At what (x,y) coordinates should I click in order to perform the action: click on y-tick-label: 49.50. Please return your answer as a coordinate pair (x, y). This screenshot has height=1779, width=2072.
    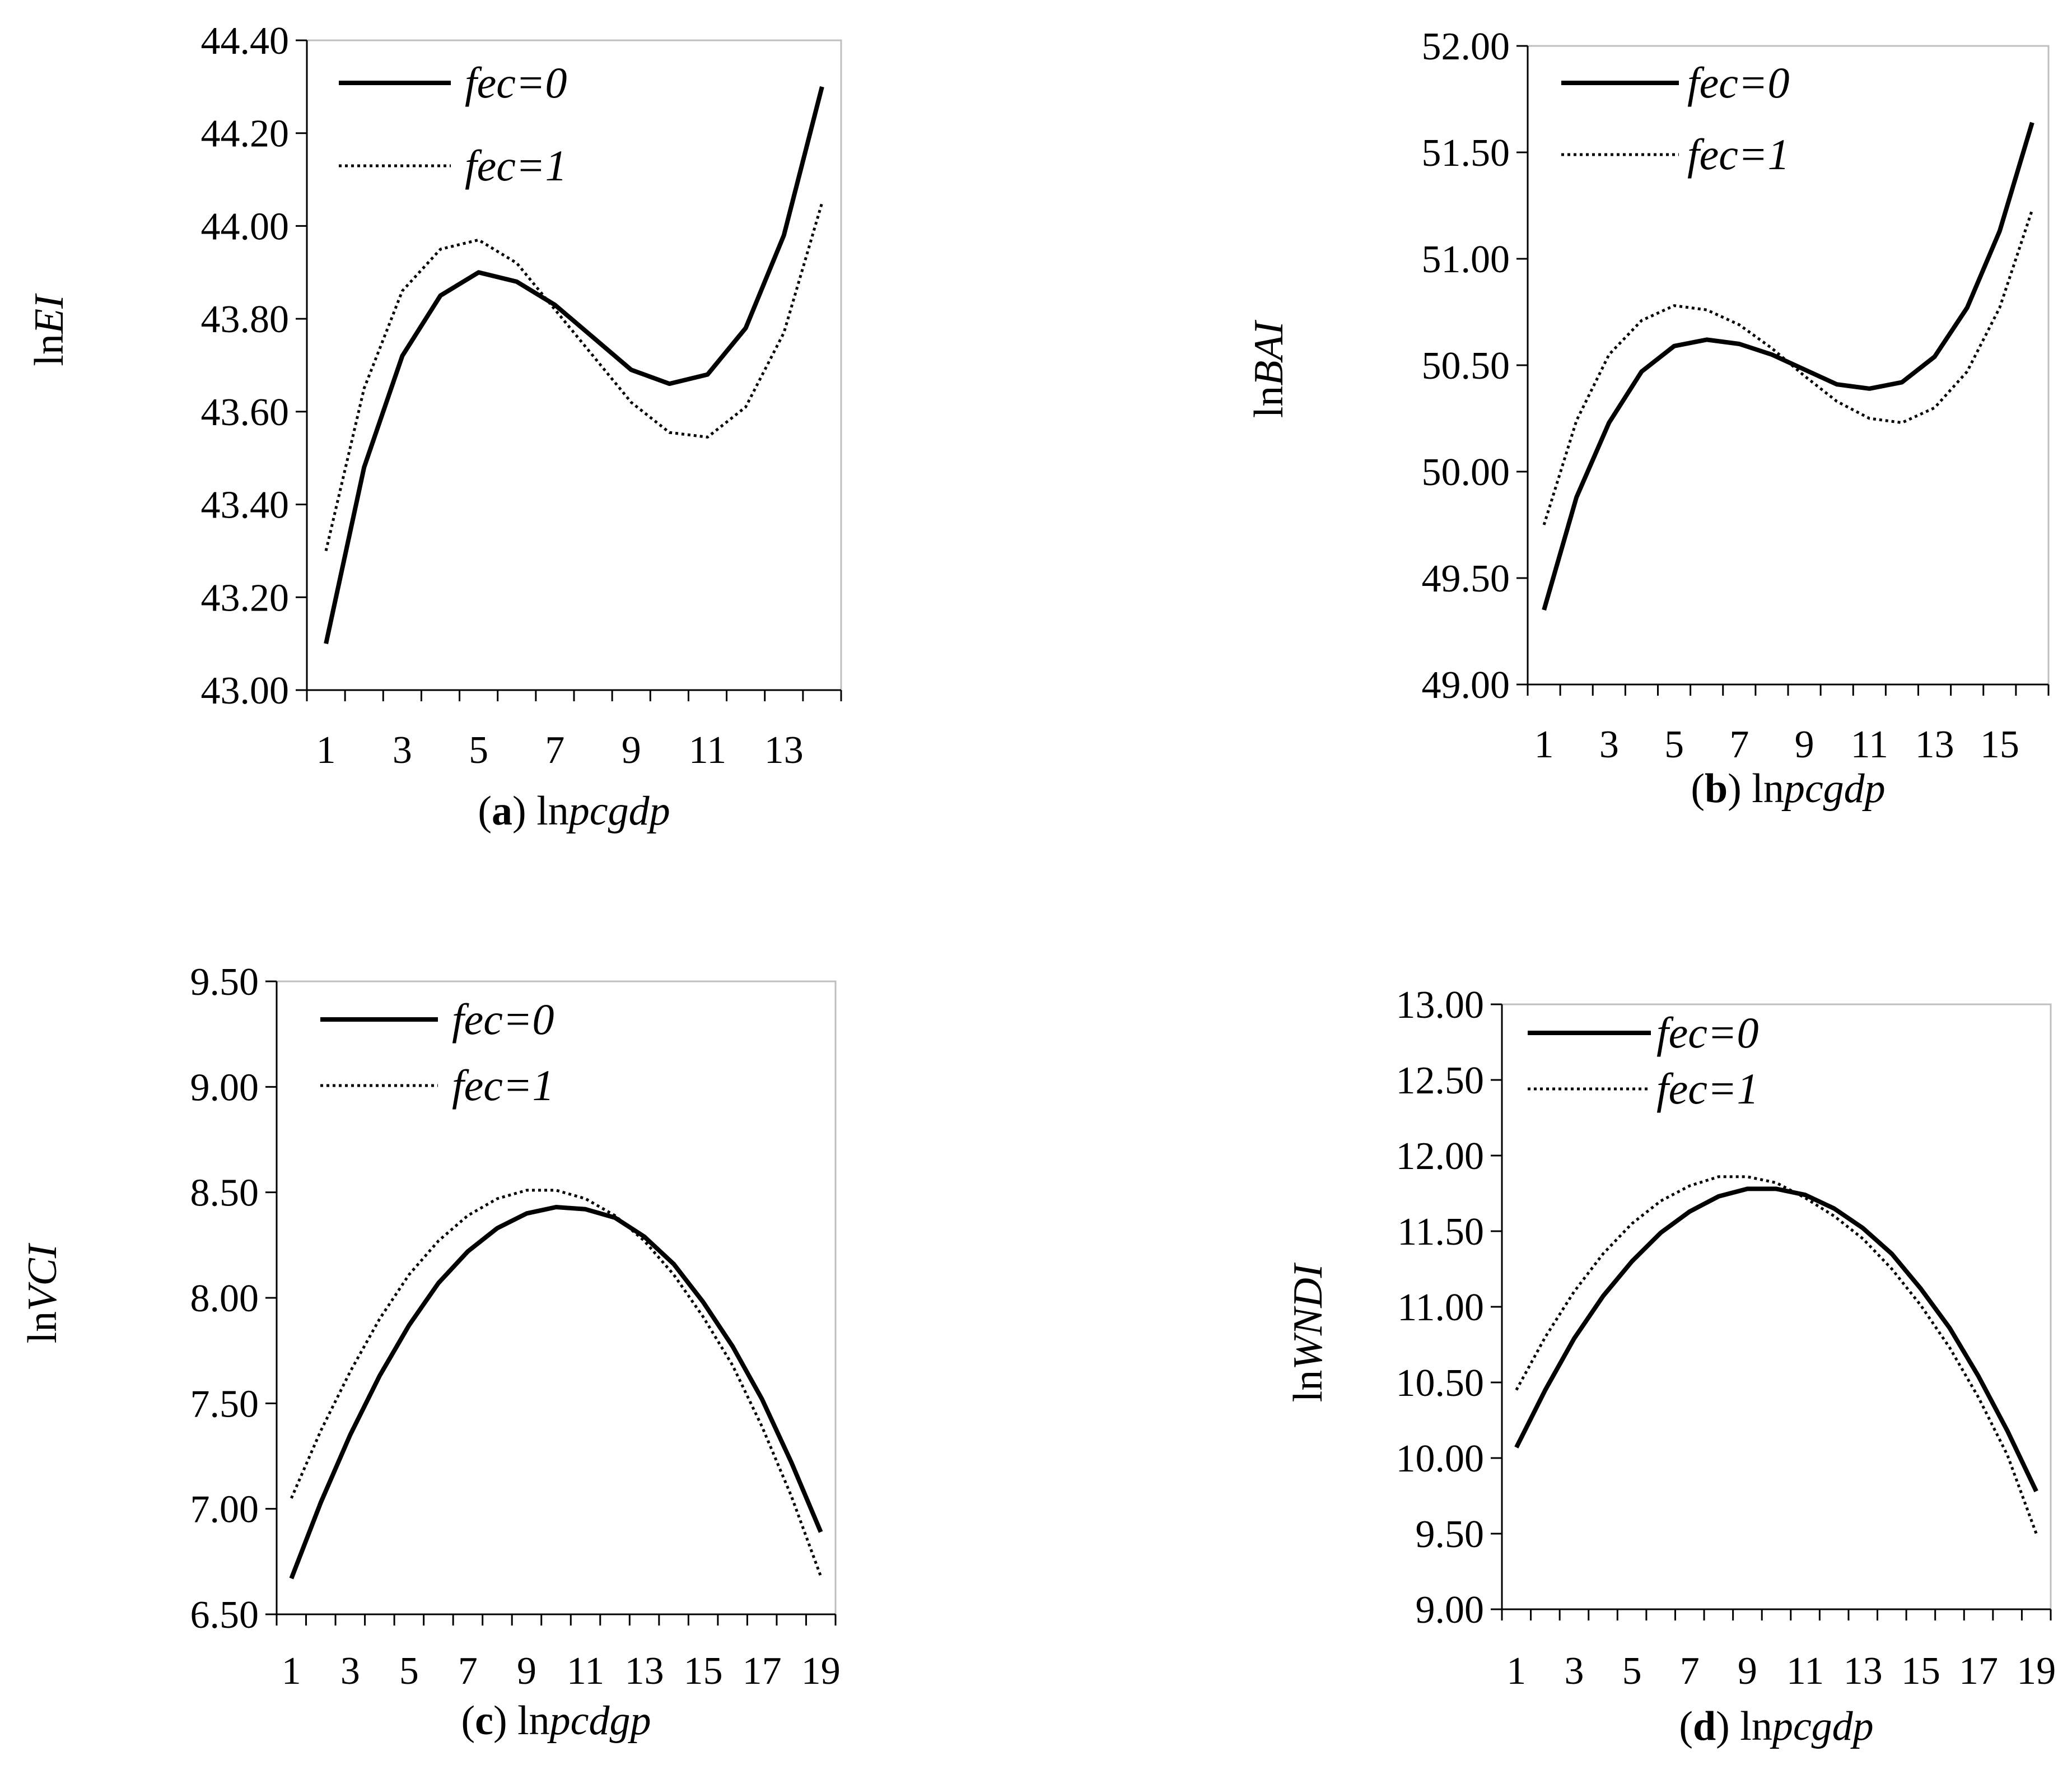
    Looking at the image, I should click on (1466, 578).